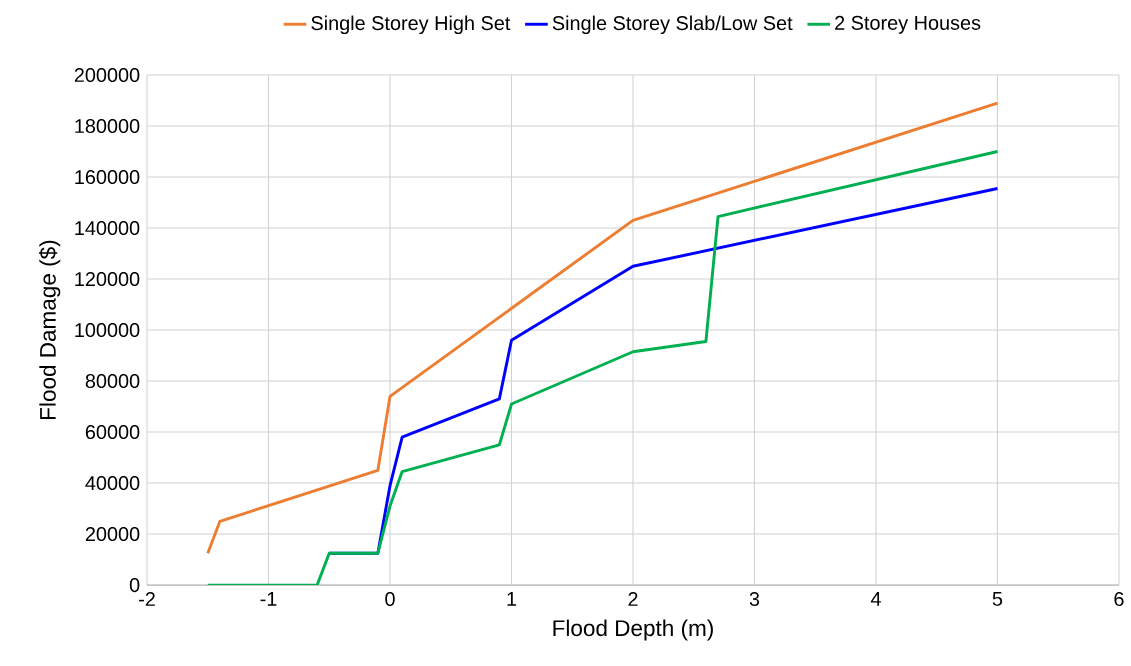 This screenshot has height=666, width=1131. Describe the element at coordinates (112, 381) in the screenshot. I see `y-tick-label: 80000` at that location.